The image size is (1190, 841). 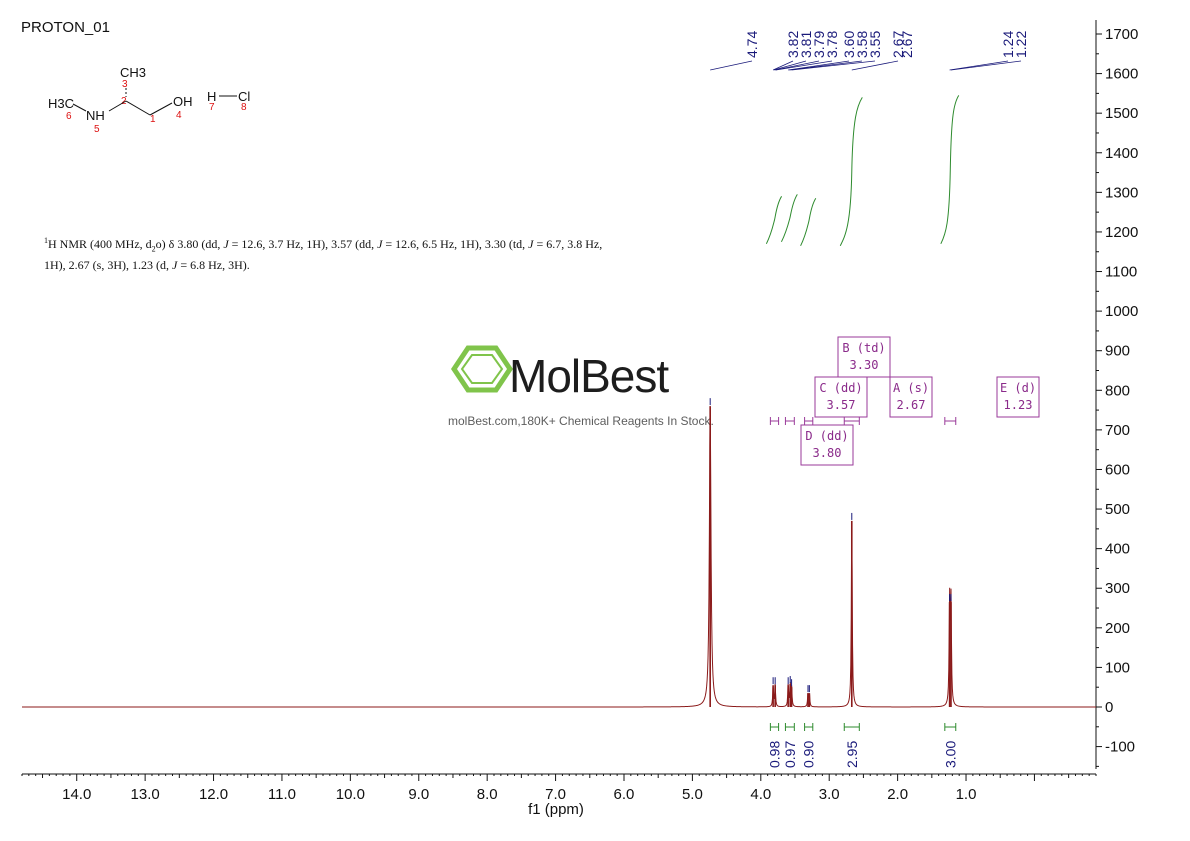 I want to click on y-tick-label: 1700, so click(x=1121, y=34).